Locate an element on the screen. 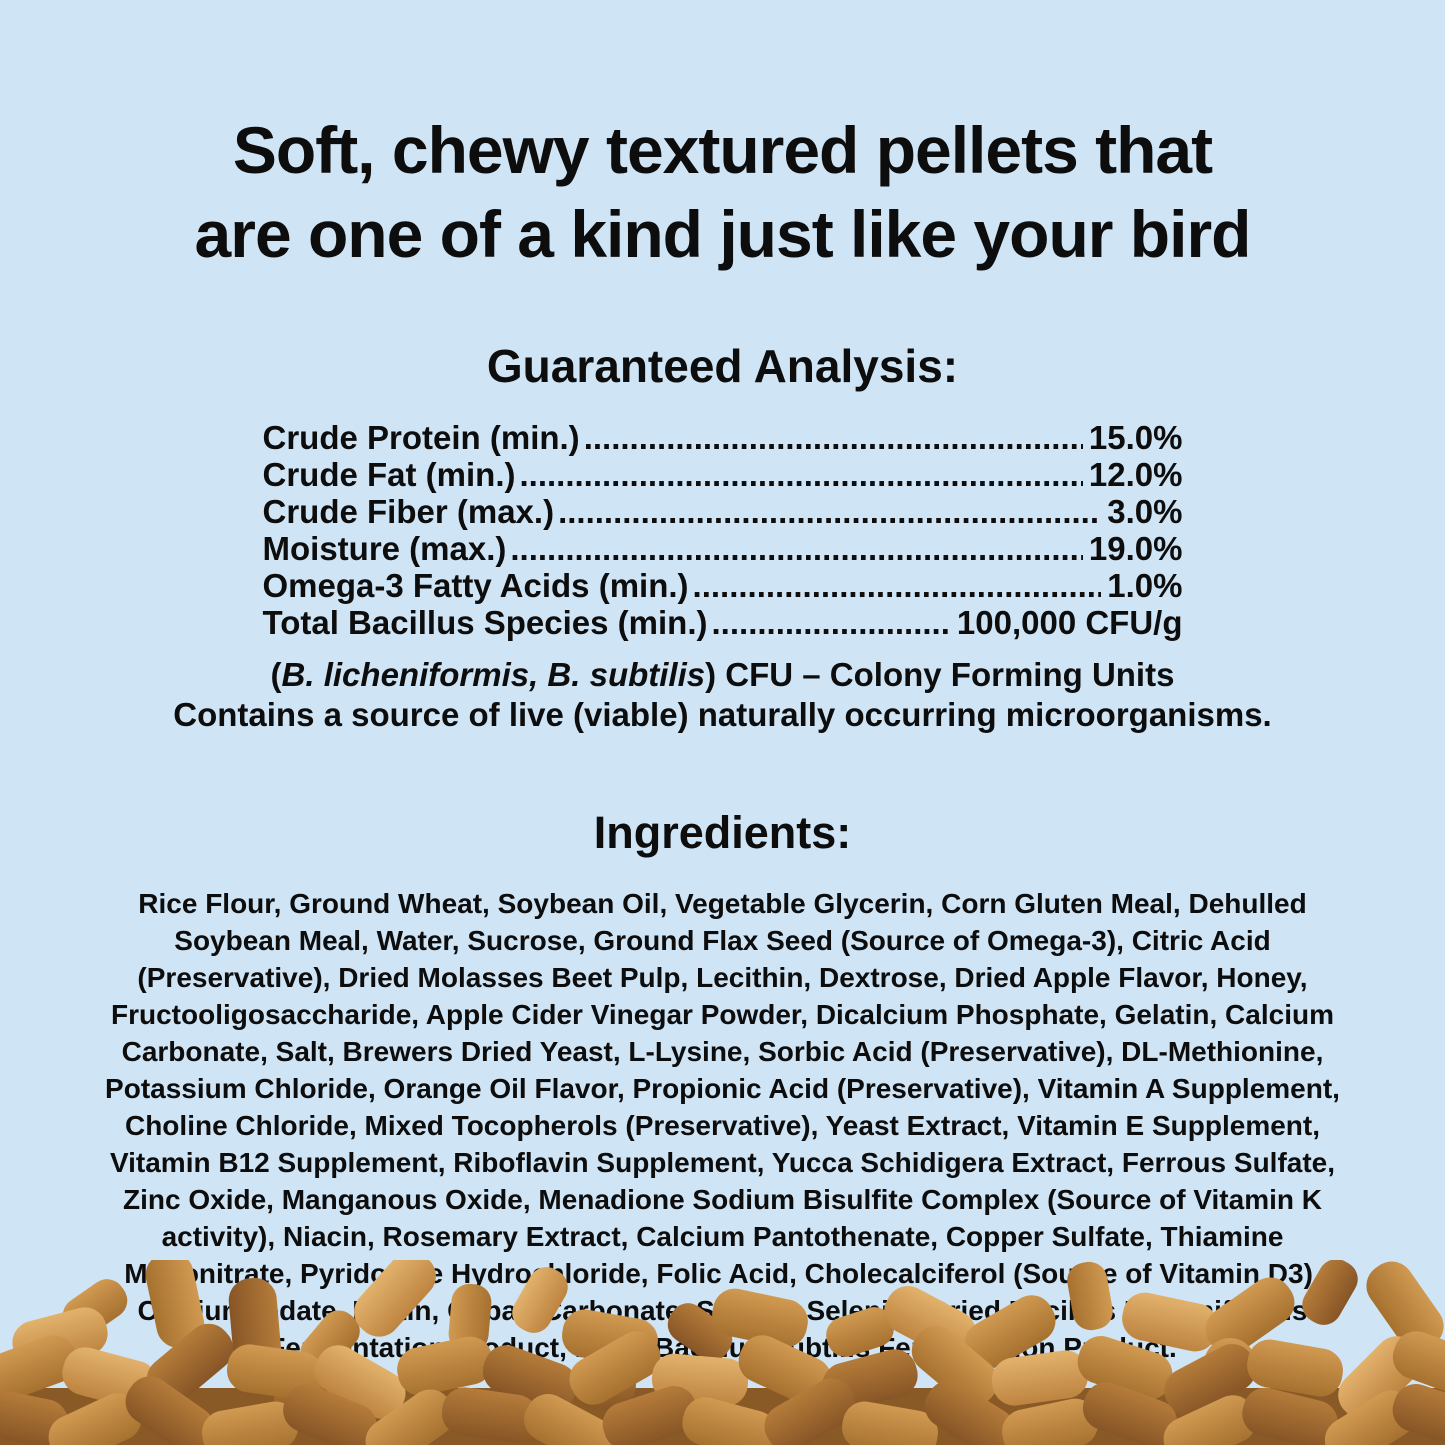  analysis-label: Moisture (max.) is located at coordinates (384, 548).